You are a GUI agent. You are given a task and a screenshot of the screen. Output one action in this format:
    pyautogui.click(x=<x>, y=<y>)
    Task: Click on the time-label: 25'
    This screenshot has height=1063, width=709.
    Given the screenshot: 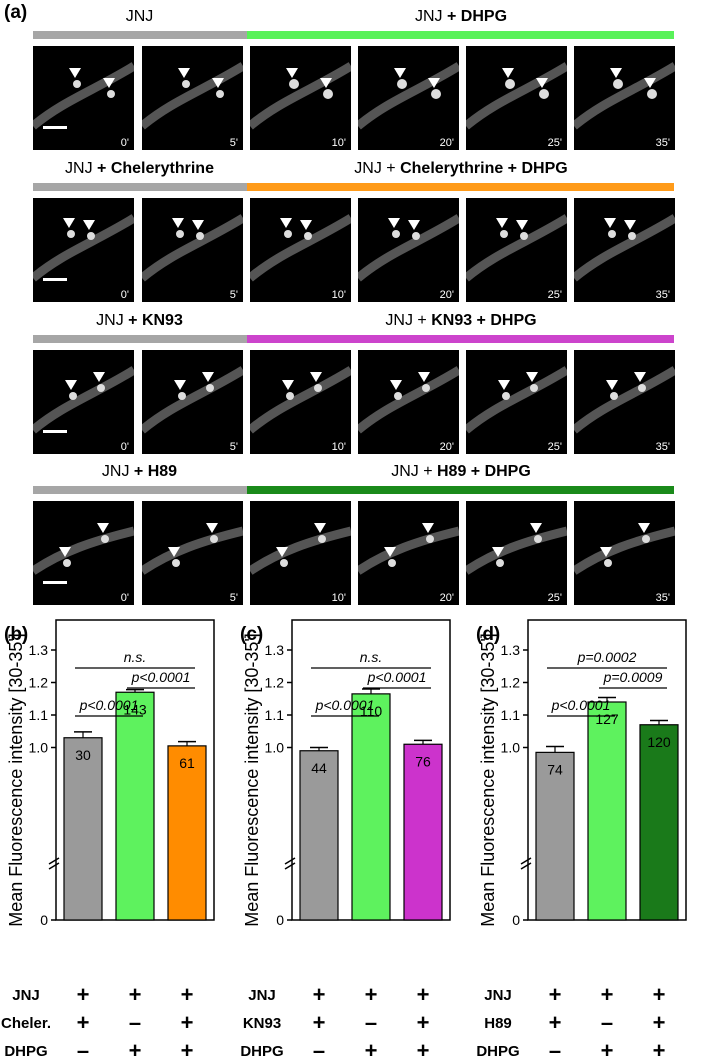 What is the action you would take?
    pyautogui.click(x=554, y=143)
    